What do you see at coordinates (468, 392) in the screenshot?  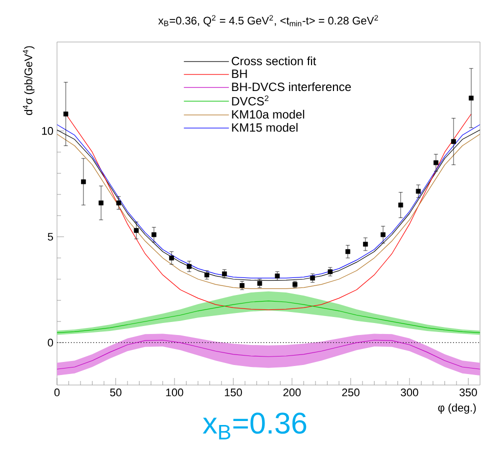 I see `x-tick-label: 350` at bounding box center [468, 392].